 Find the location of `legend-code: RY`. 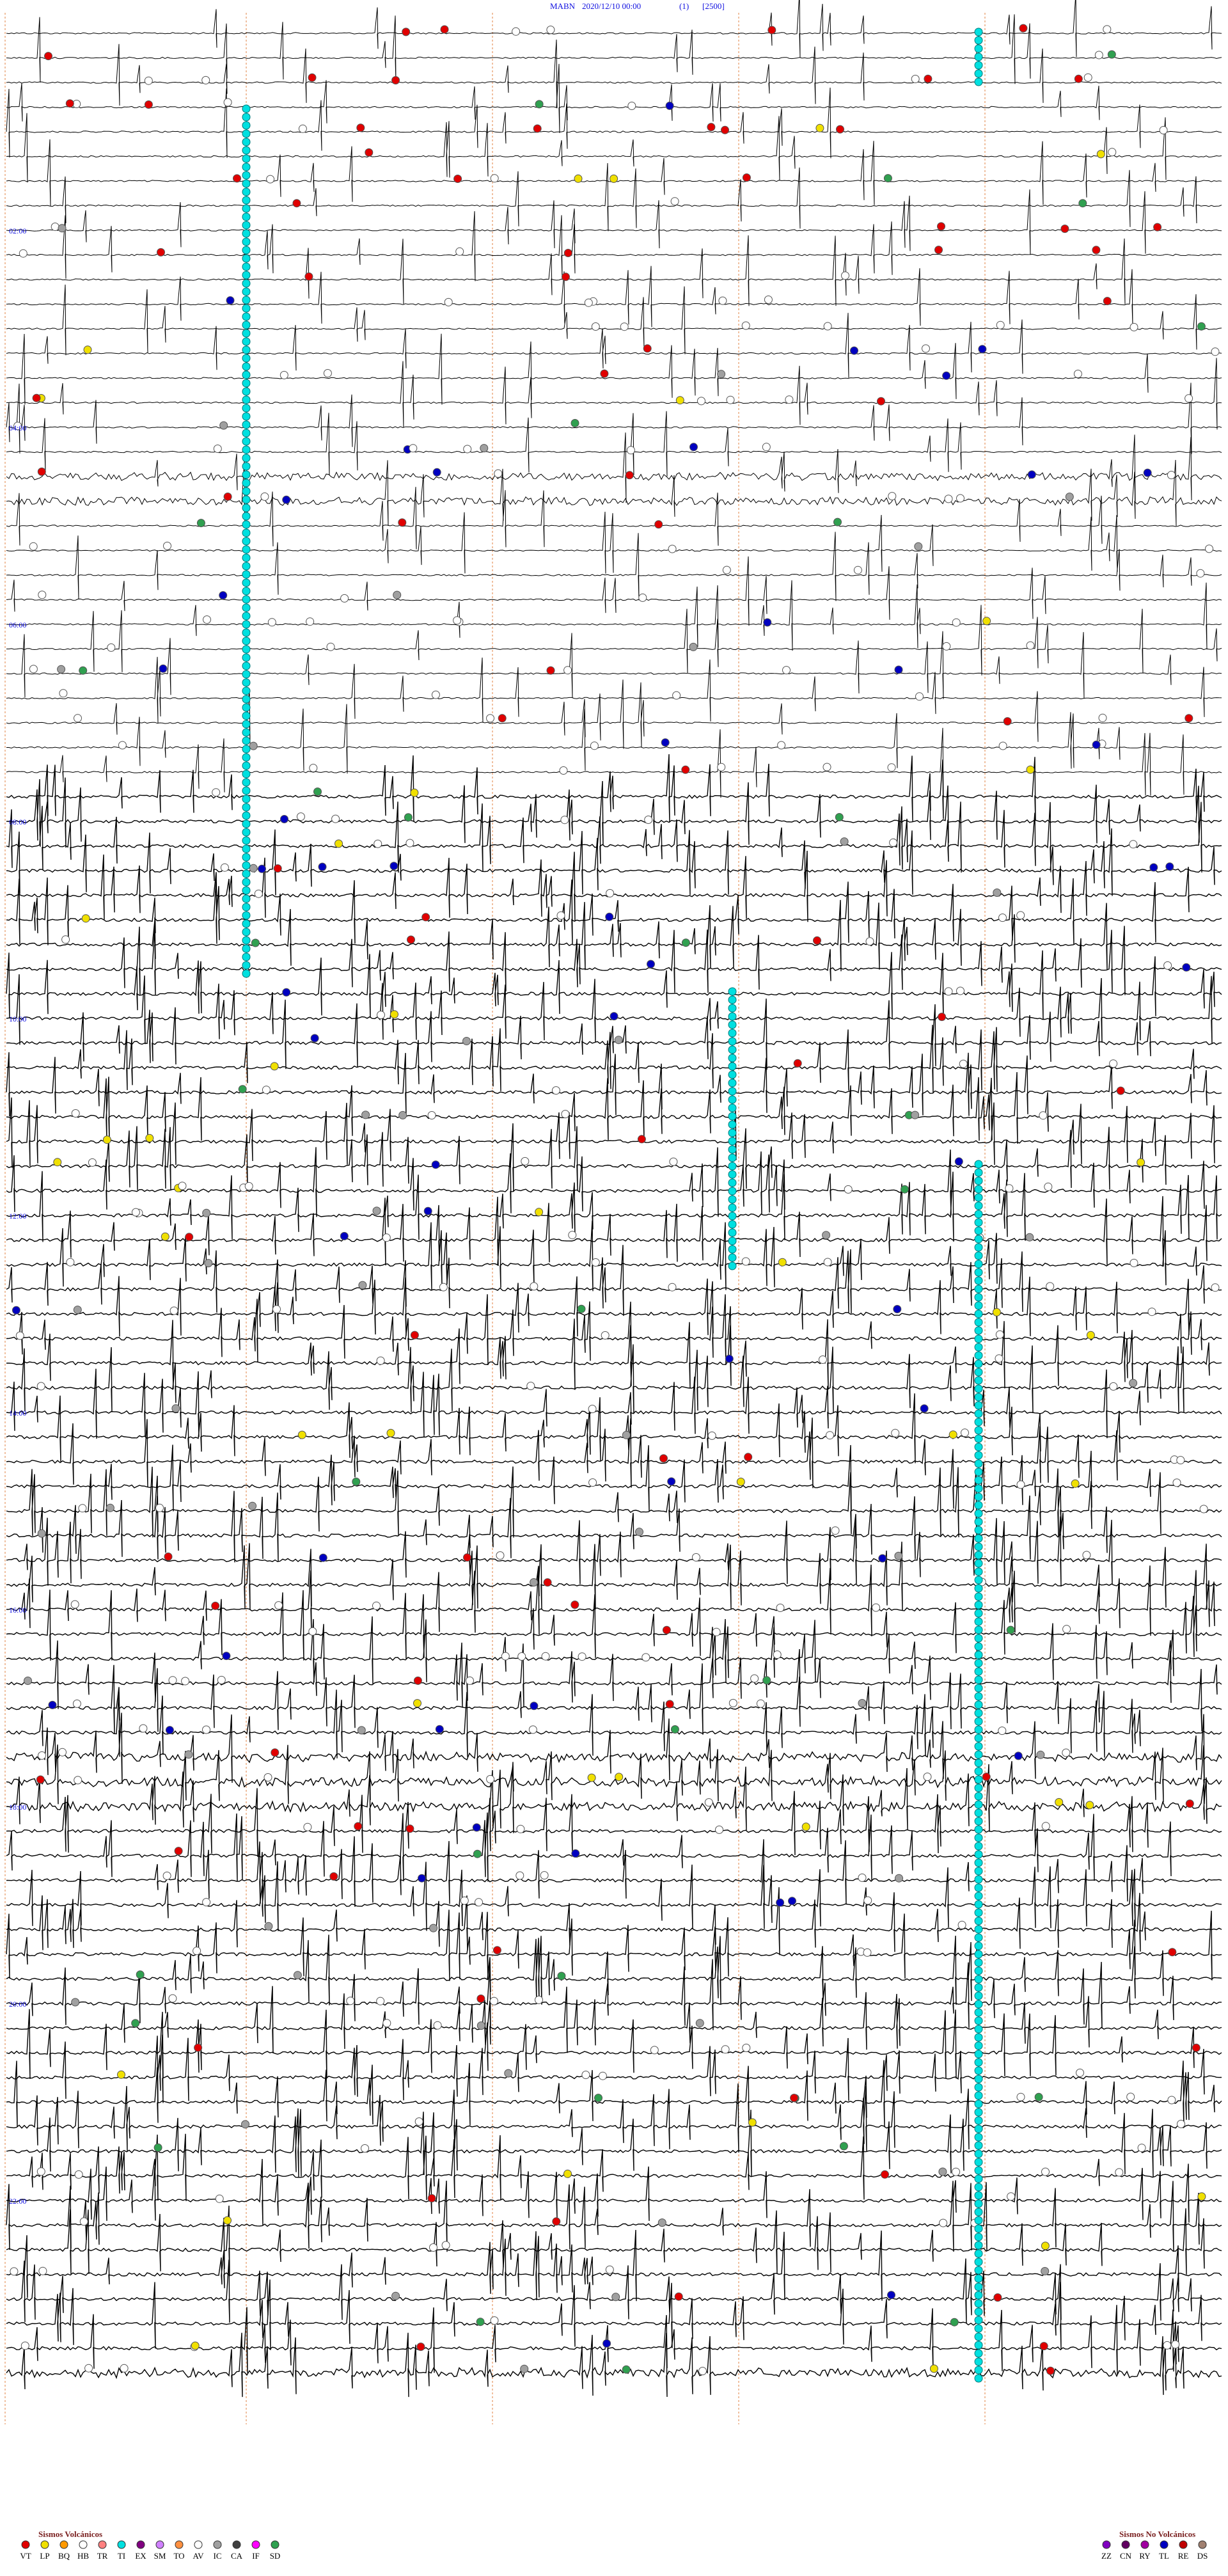

legend-code: RY is located at coordinates (1145, 2556).